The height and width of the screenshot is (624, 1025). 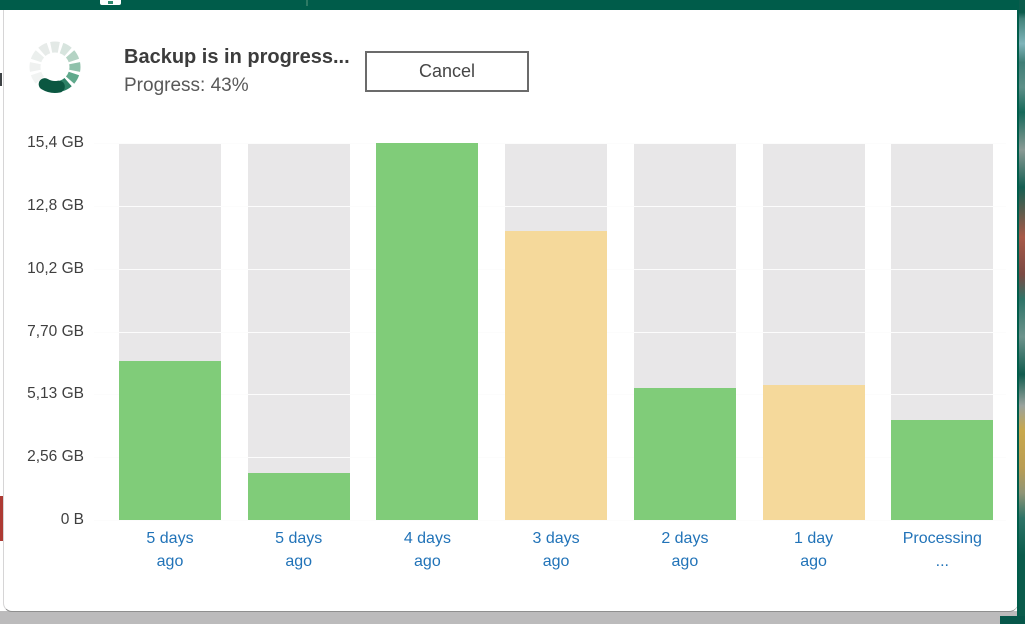 I want to click on background-green-fragment, so click(x=1012, y=620).